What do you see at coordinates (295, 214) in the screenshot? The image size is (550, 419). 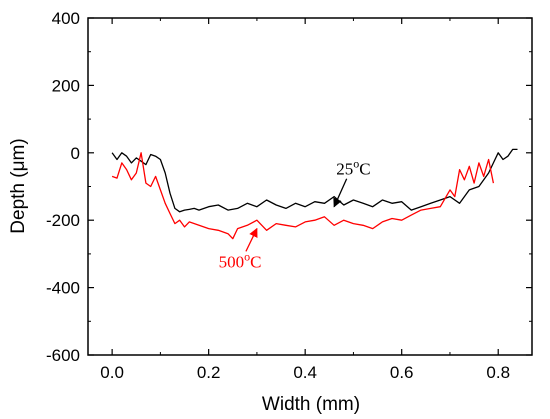 I see `annotations: 25oC 500oC` at bounding box center [295, 214].